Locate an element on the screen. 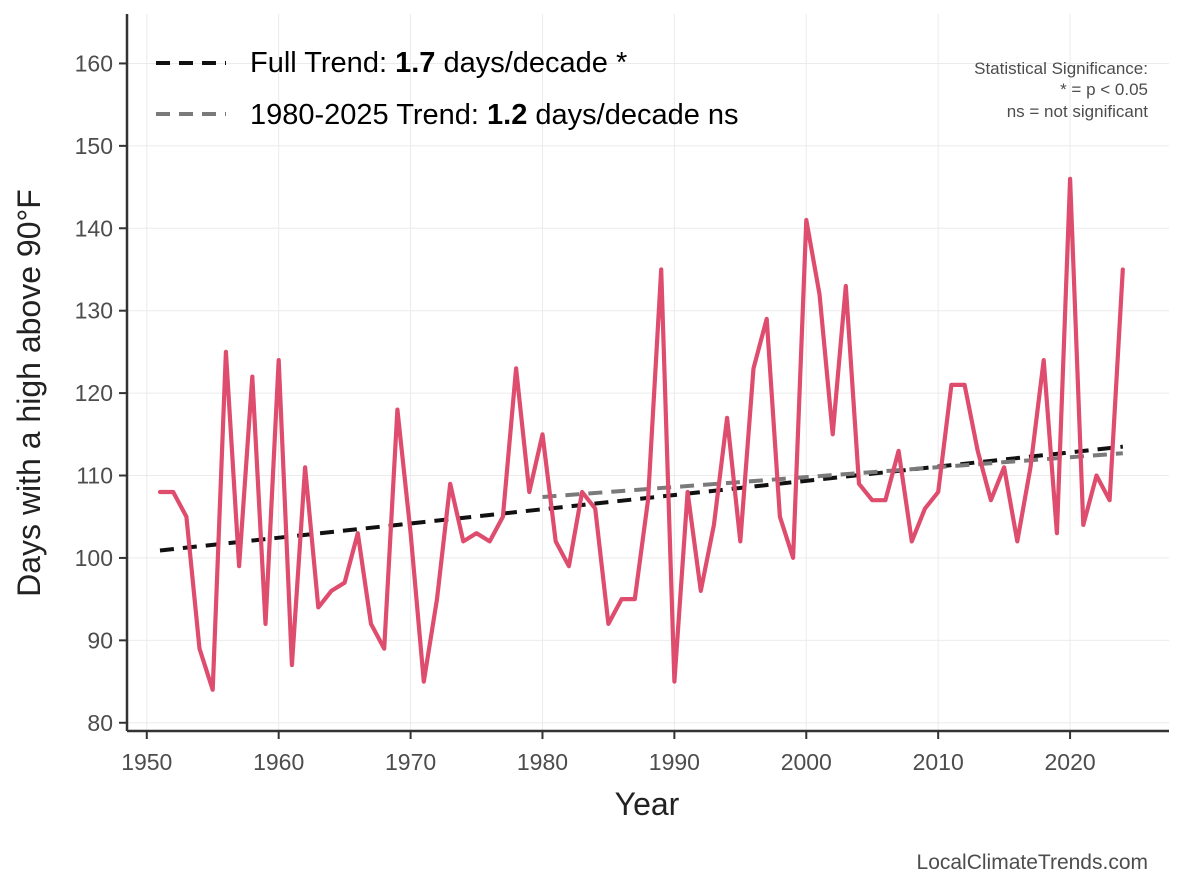 The width and height of the screenshot is (1184, 889). x-tick-label: 1980 is located at coordinates (542, 762).